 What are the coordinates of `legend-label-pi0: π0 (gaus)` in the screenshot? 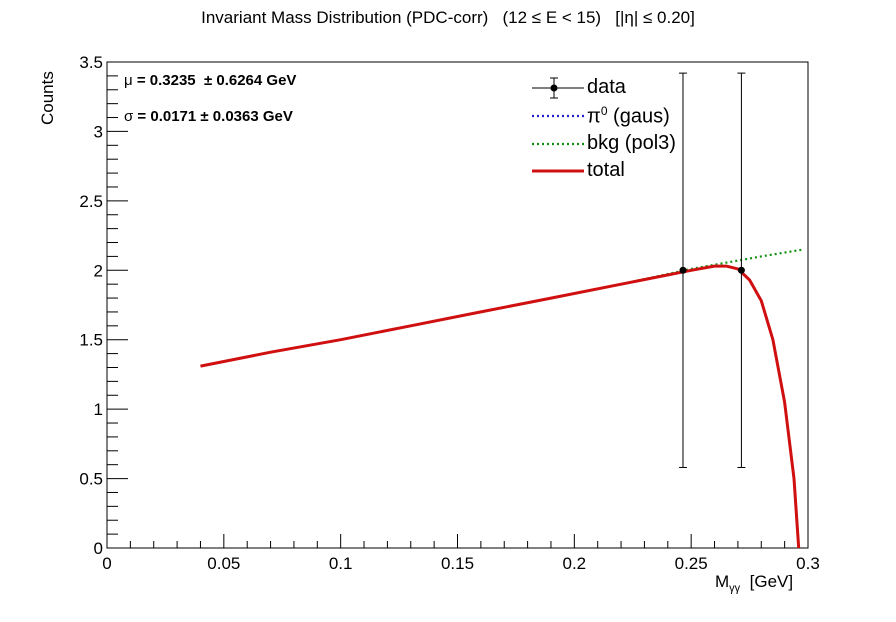 It's located at (628, 116).